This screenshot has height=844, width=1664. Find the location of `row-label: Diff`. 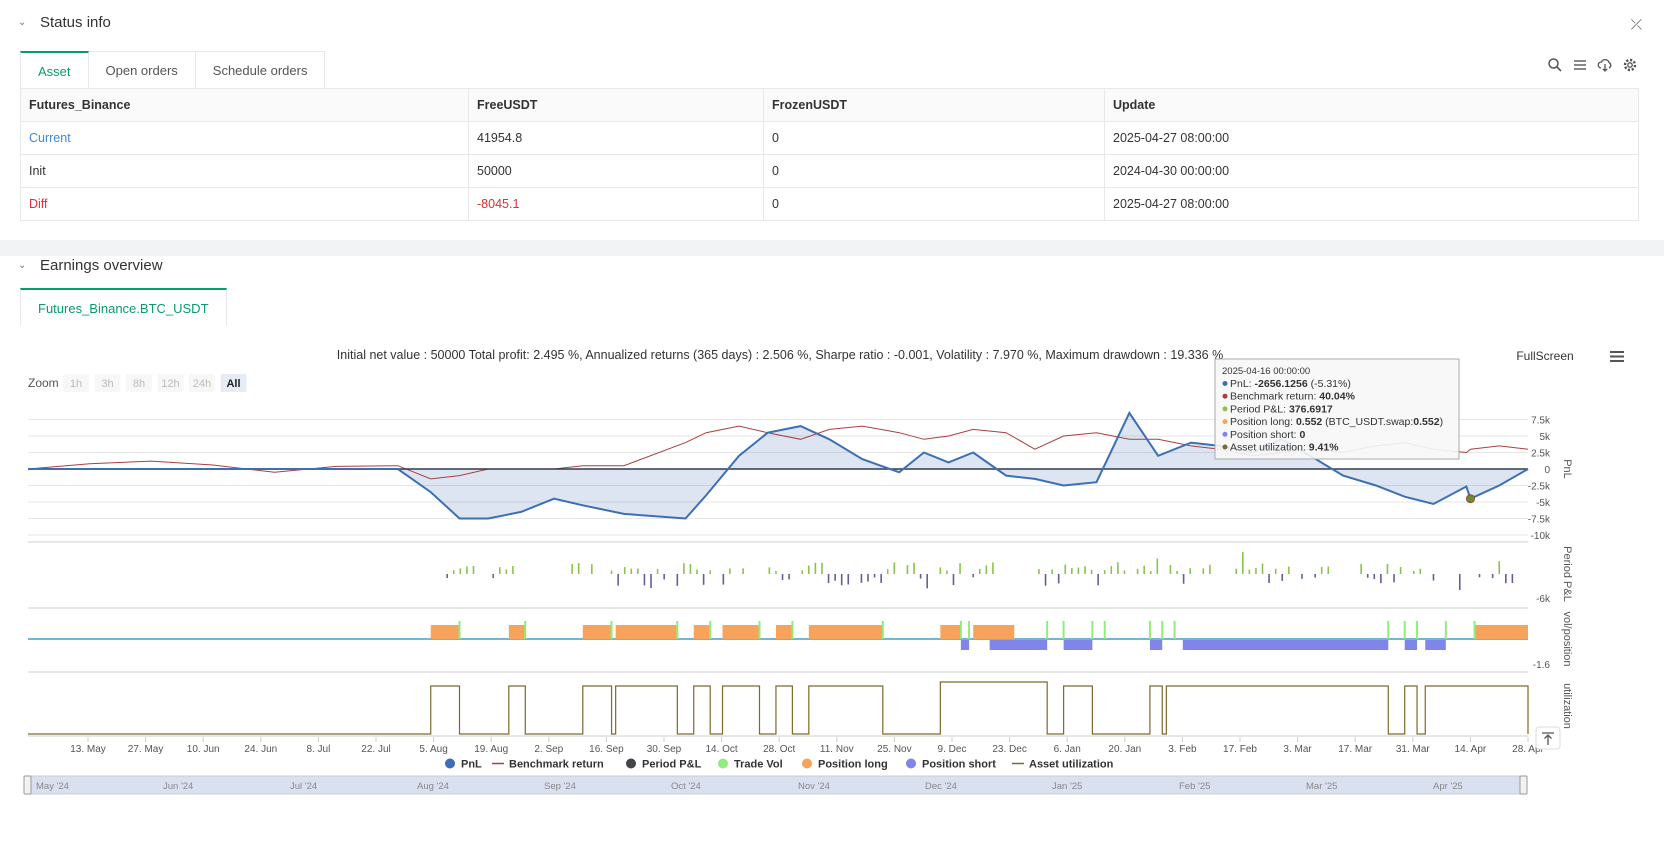

row-label: Diff is located at coordinates (244, 204).